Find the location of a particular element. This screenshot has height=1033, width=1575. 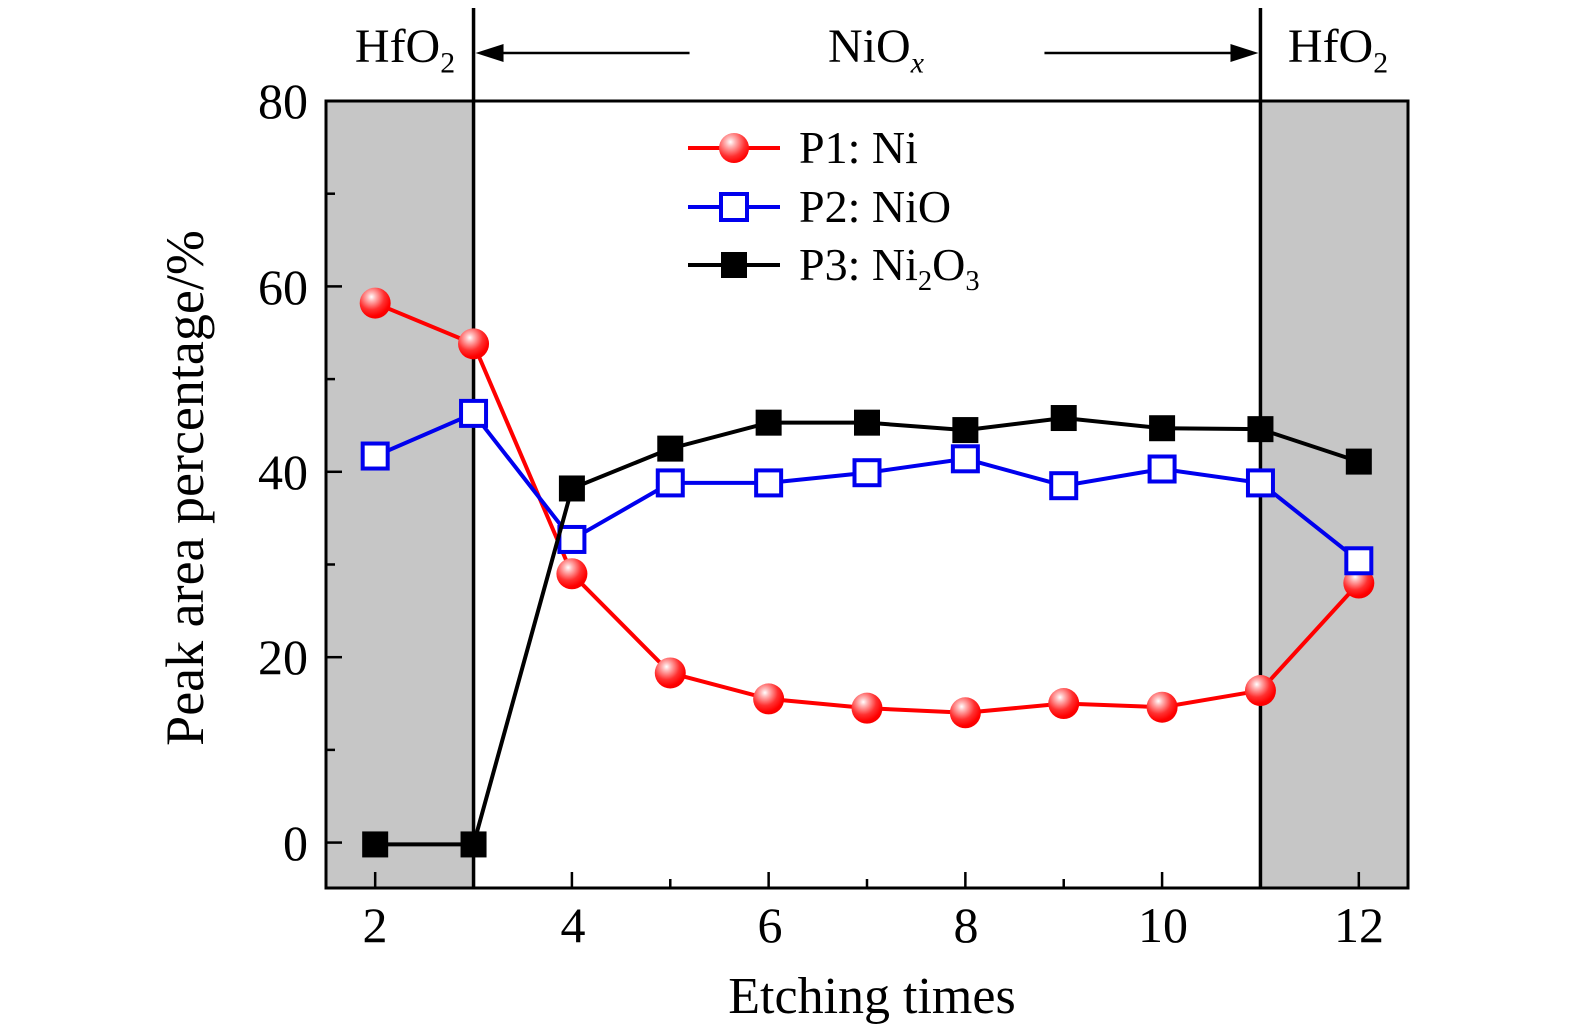

right-arrowhead-icon is located at coordinates (1244, 53).